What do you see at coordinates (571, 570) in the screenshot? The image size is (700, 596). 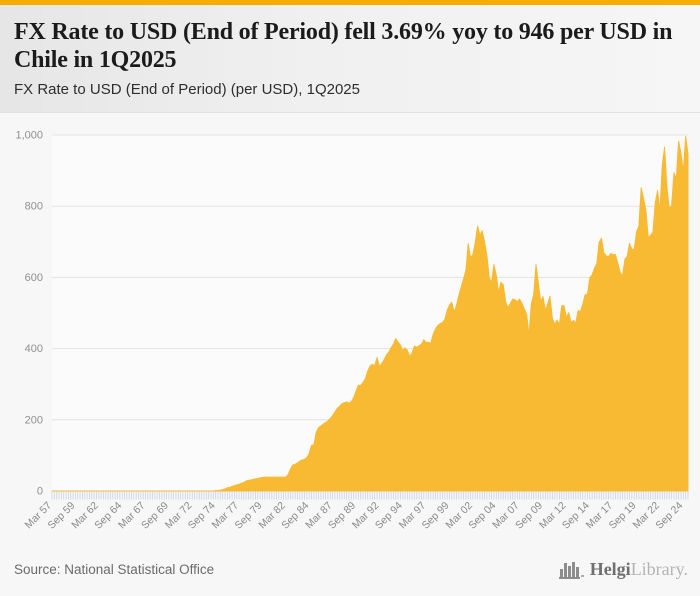 I see `helgi-logo-icon` at bounding box center [571, 570].